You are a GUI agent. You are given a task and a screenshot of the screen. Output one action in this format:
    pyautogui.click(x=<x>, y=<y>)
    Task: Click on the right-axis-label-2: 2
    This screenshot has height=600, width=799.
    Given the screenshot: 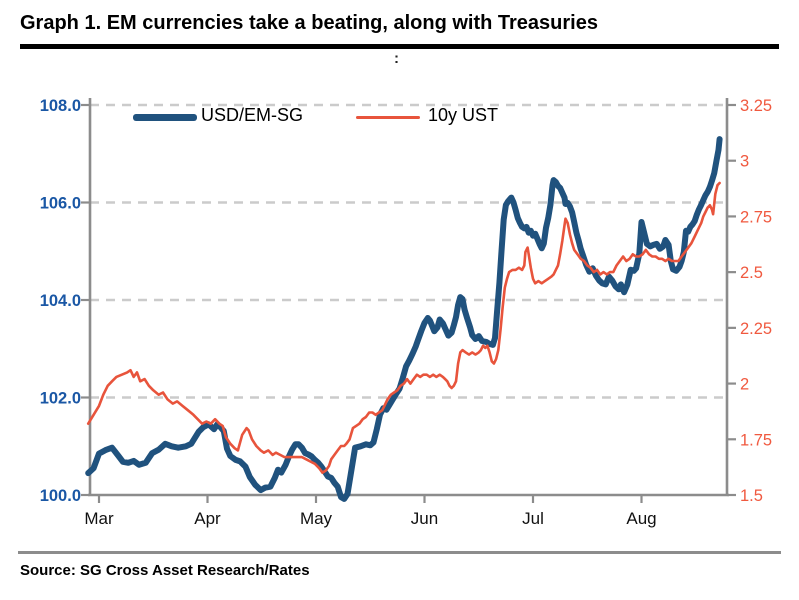 What is the action you would take?
    pyautogui.click(x=744, y=385)
    